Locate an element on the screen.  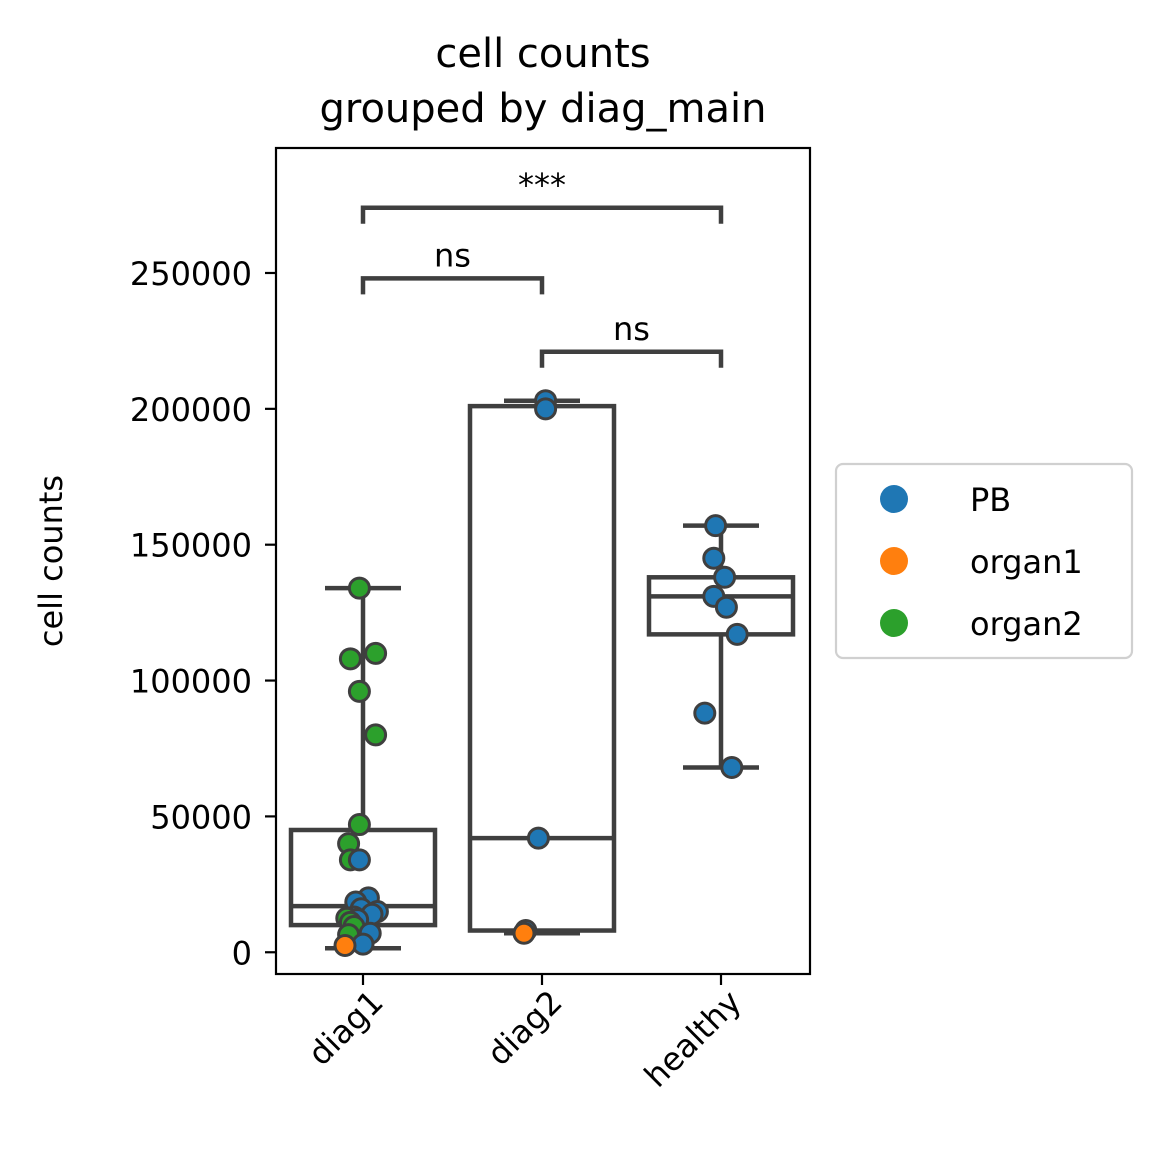
legend-frame is located at coordinates (984, 561).